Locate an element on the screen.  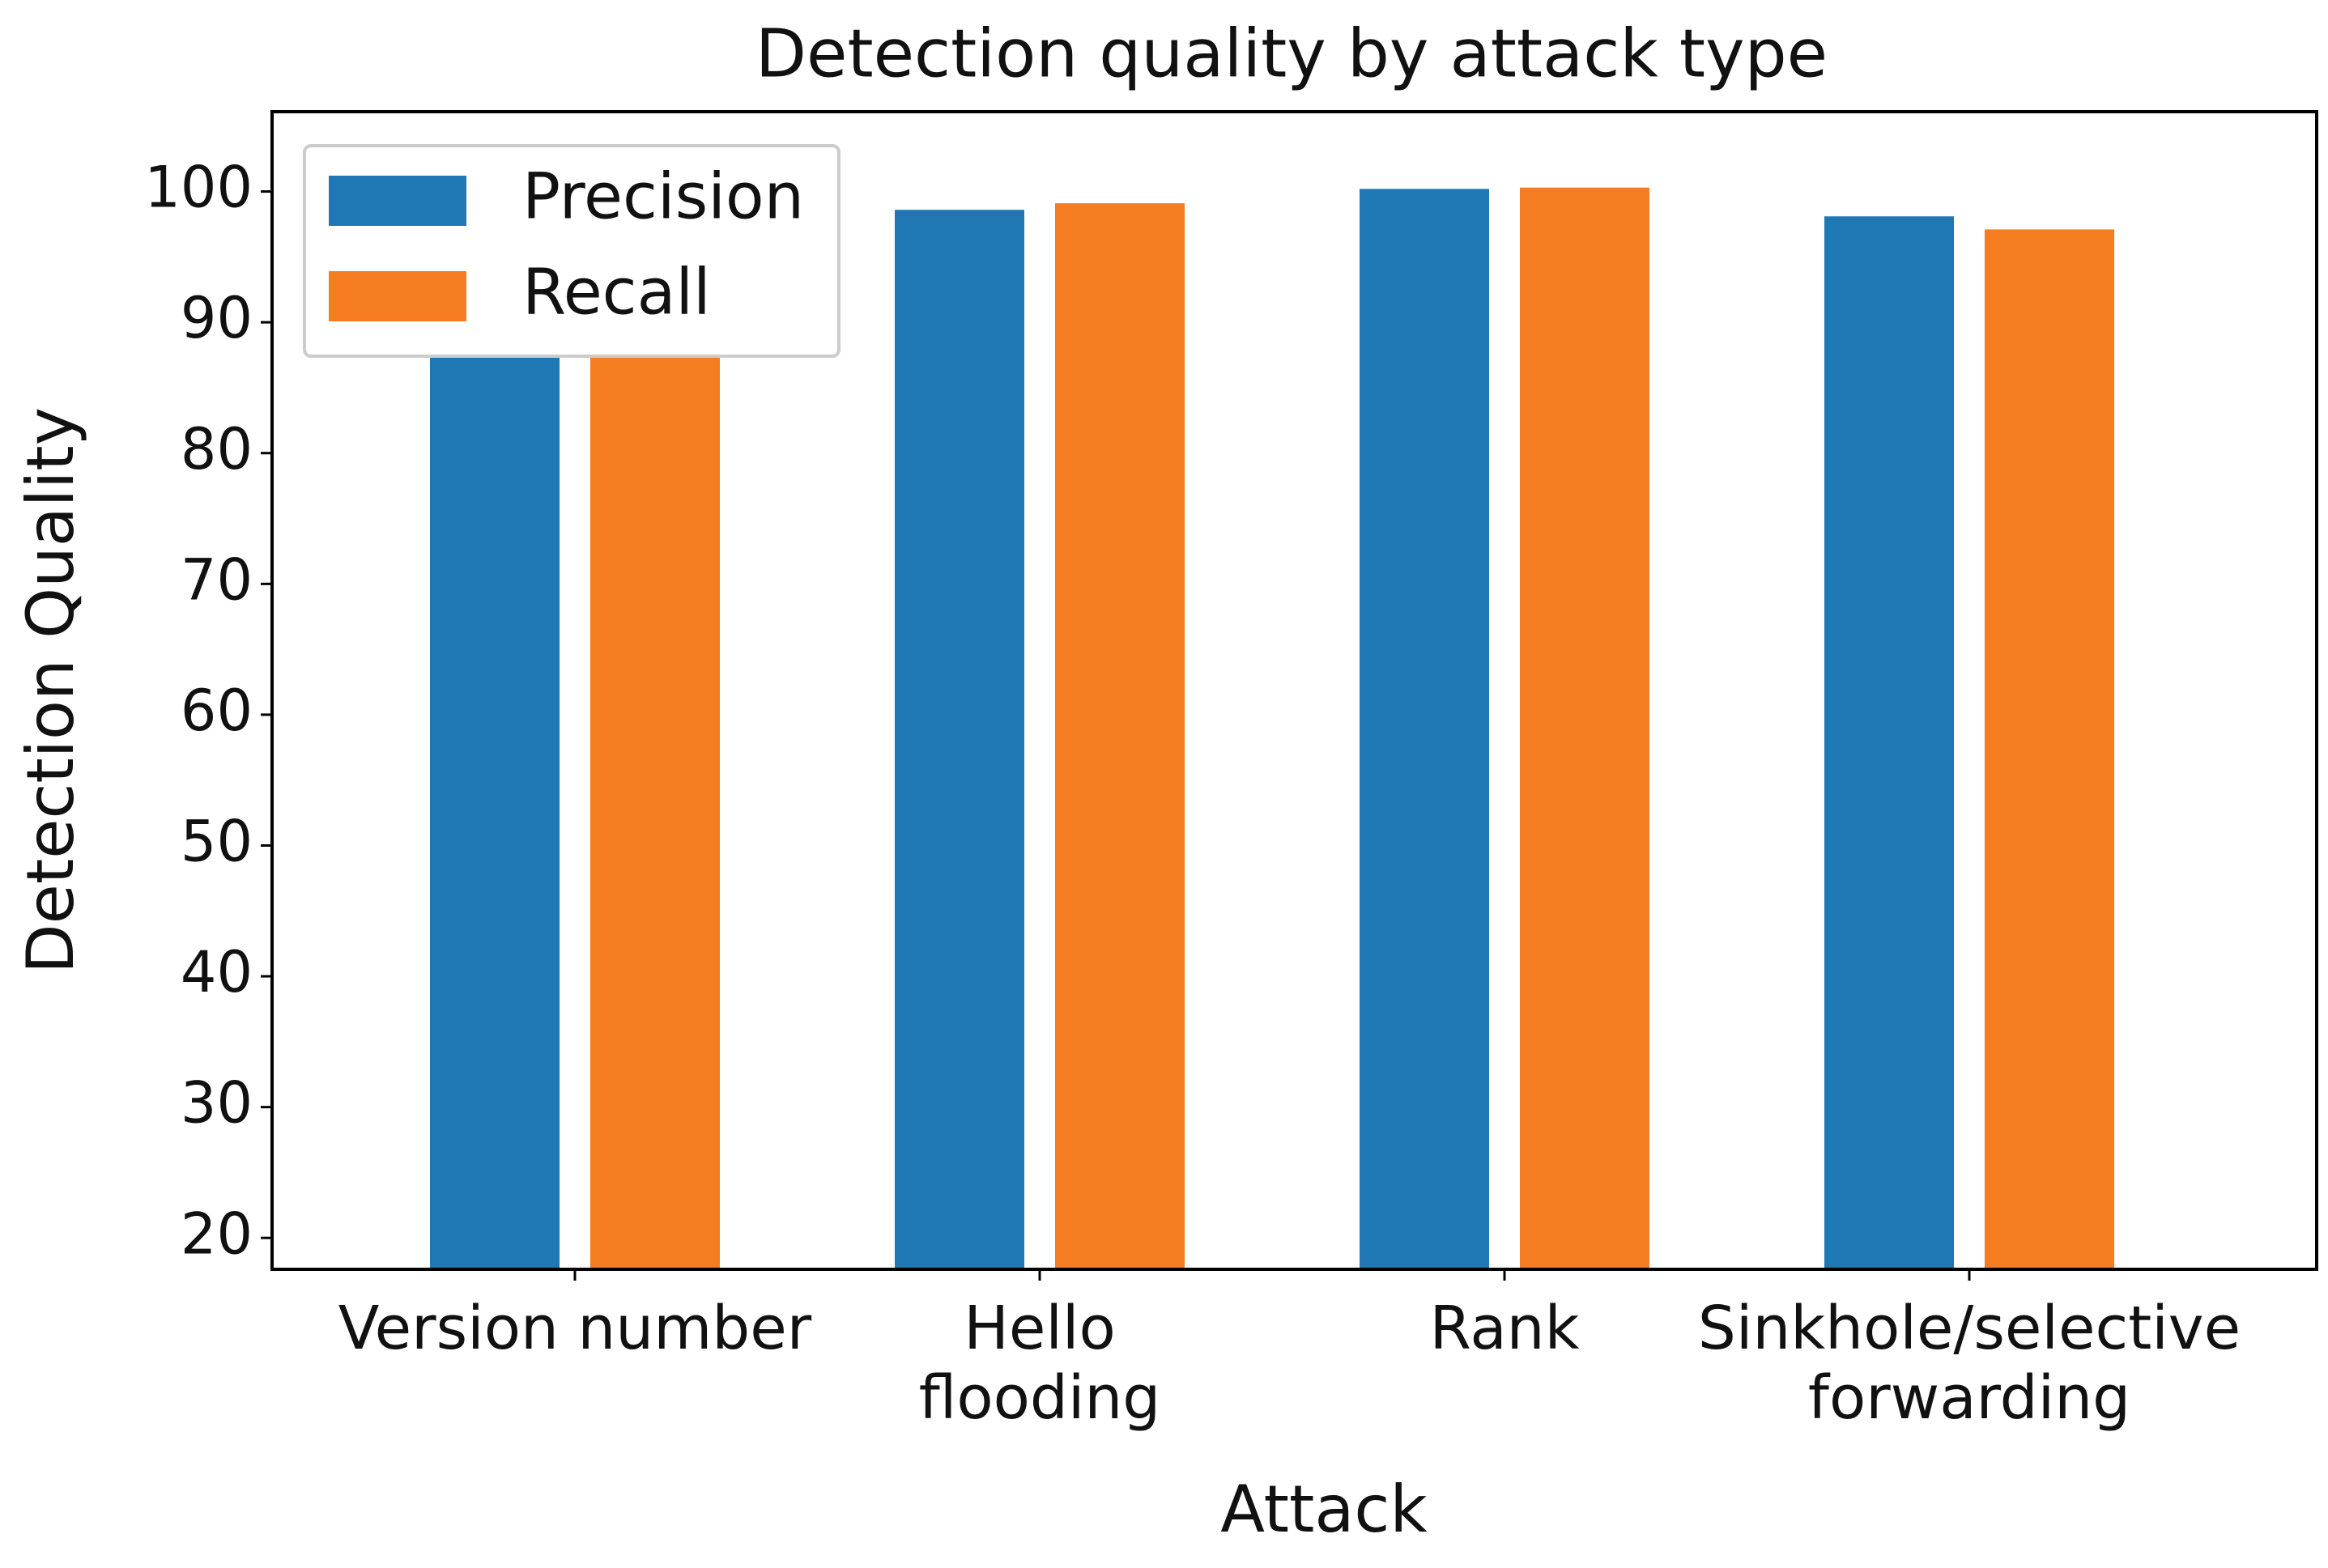
y-tick-label: 20 is located at coordinates (217, 1233).